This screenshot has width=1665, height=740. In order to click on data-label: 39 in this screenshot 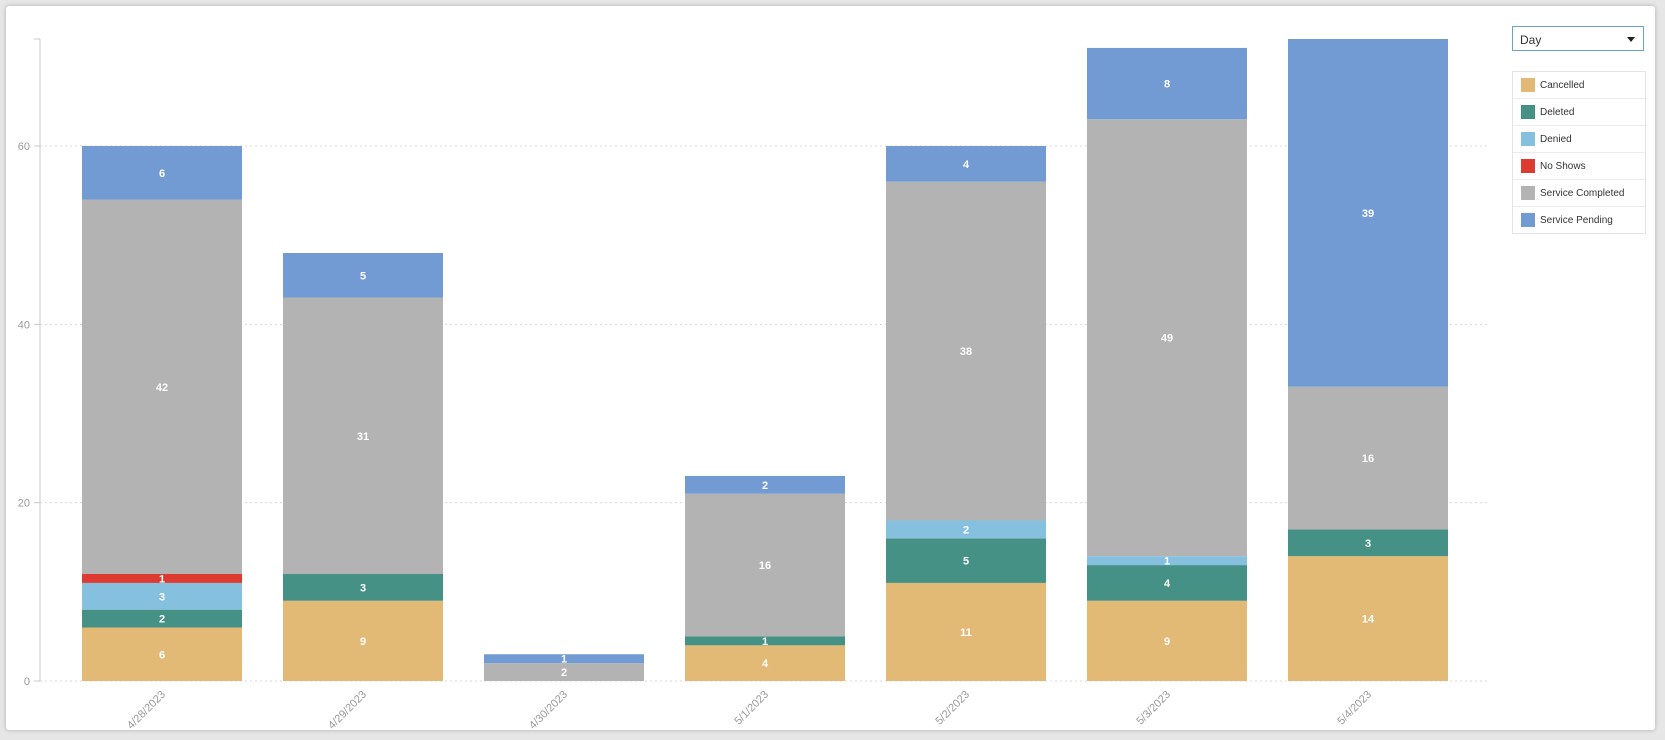, I will do `click(1368, 214)`.